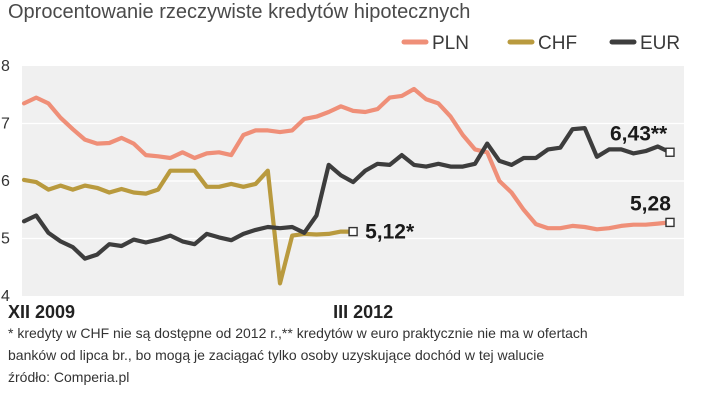 The height and width of the screenshot is (410, 720). I want to click on y-axis: 4 5 6 7 8, so click(5, 181).